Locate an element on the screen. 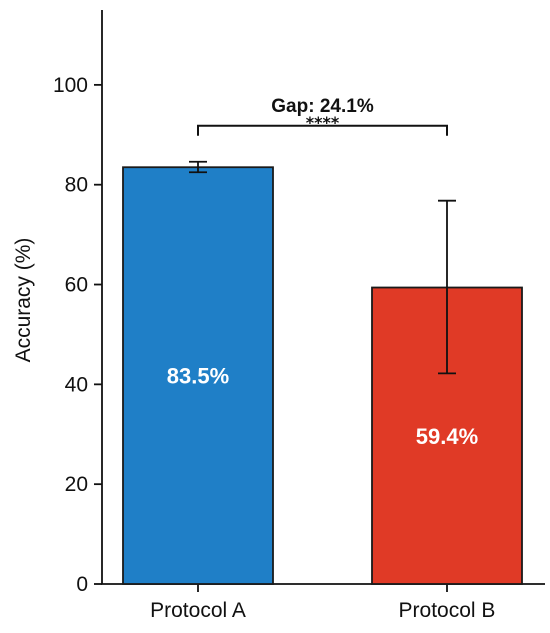  significance-stars: **** is located at coordinates (323, 122).